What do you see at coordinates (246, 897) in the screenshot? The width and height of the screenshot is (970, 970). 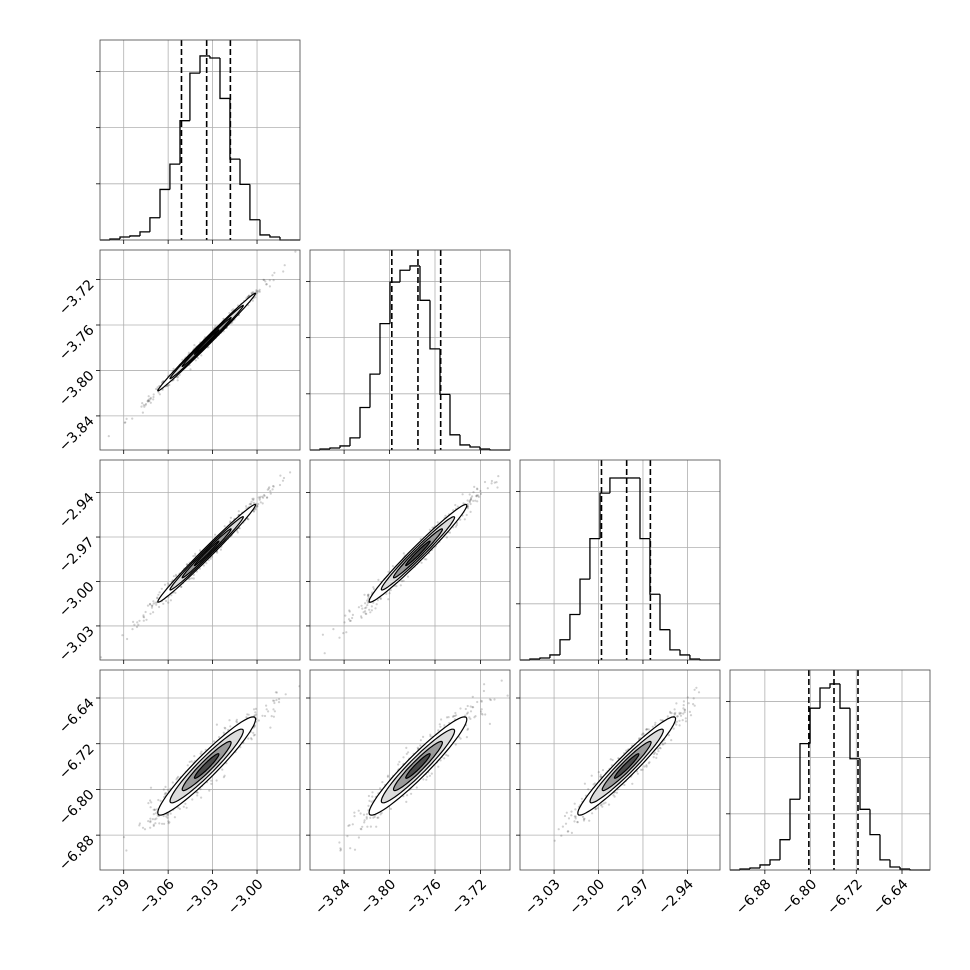 I see `x-tick-label: −3.00` at bounding box center [246, 897].